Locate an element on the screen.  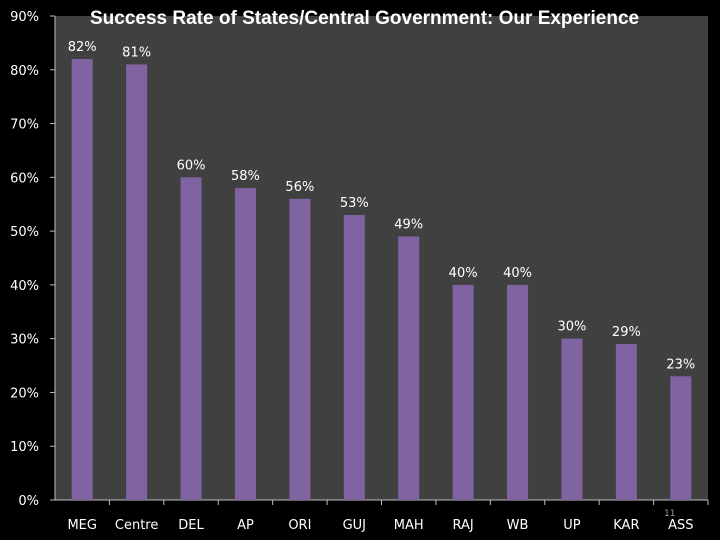
bar-ori is located at coordinates (300, 349).